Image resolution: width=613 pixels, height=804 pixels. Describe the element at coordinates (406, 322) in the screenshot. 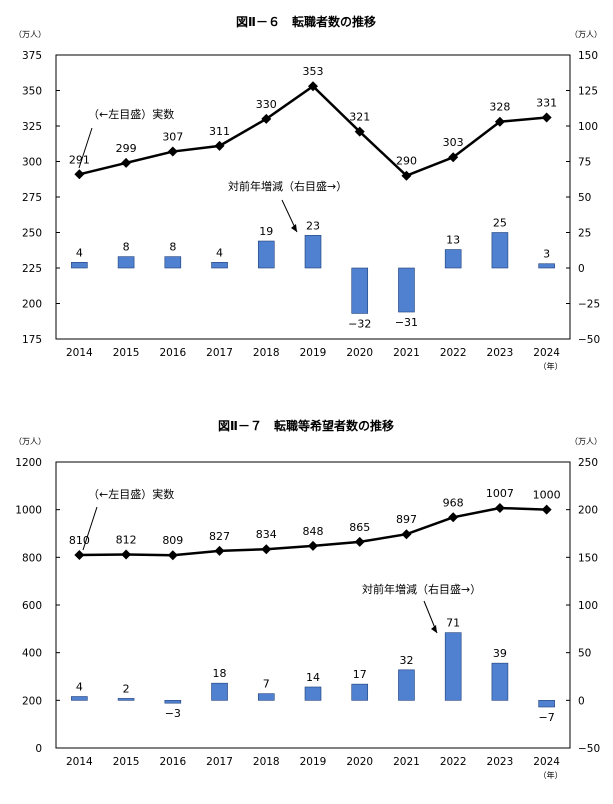

I see `chart1-bar-label: −31` at that location.